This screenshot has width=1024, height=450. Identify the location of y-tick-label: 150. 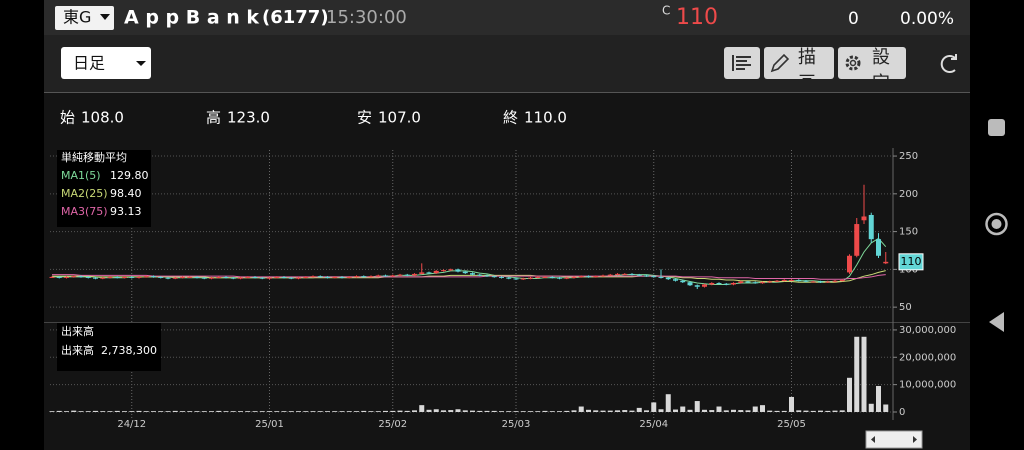
(908, 232).